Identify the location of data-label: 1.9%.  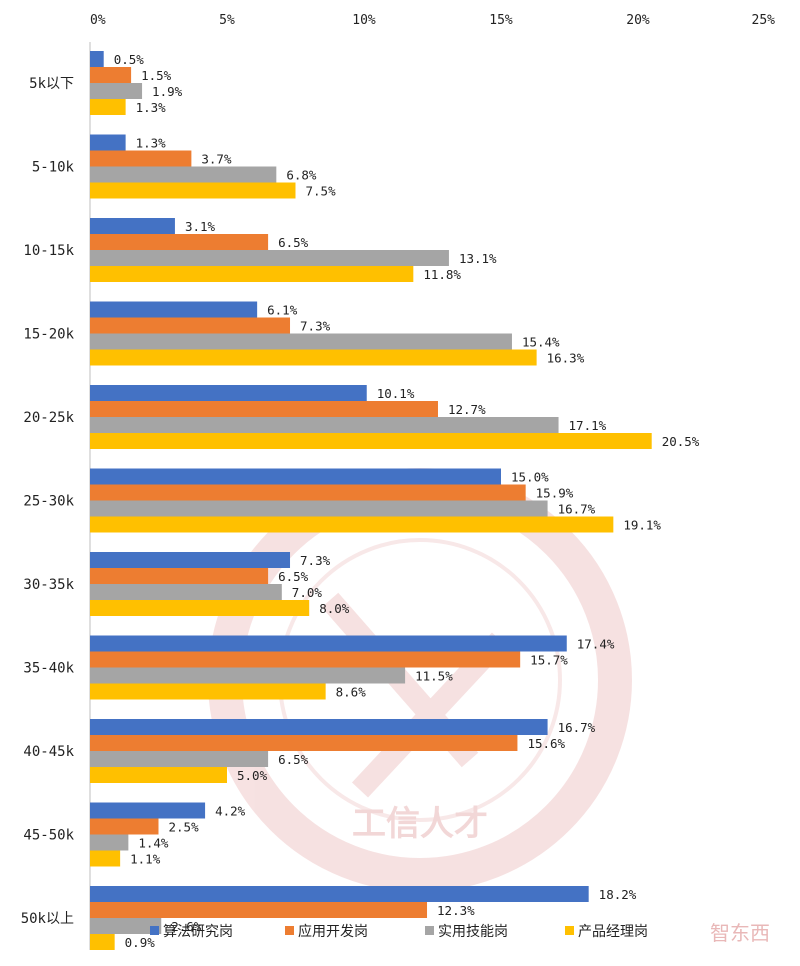
(167, 91).